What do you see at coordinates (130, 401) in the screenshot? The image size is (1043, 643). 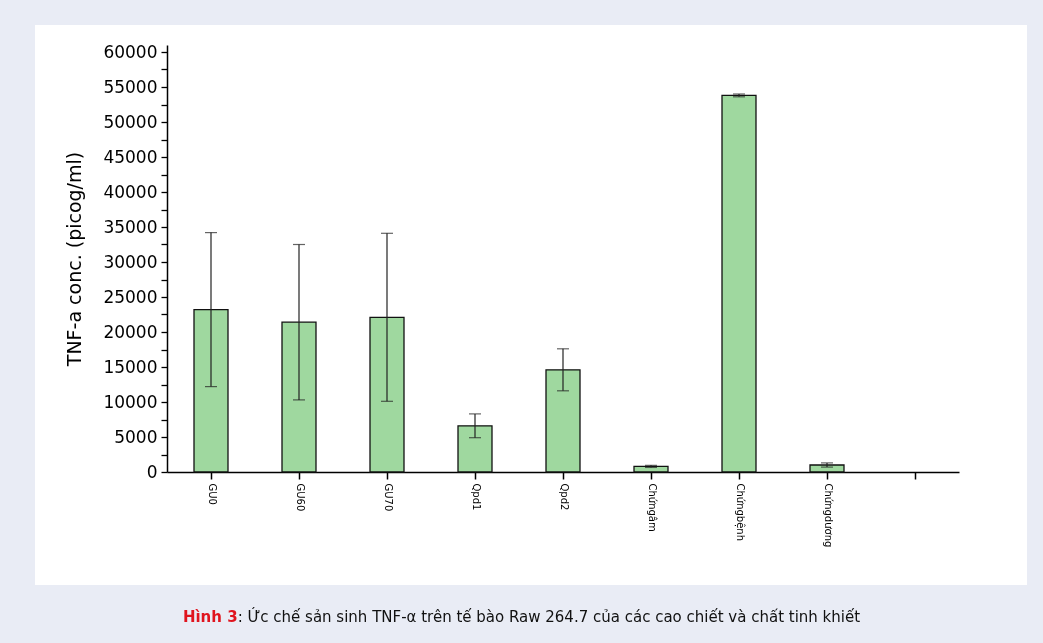 I see `y-tick-label: 10000` at bounding box center [130, 401].